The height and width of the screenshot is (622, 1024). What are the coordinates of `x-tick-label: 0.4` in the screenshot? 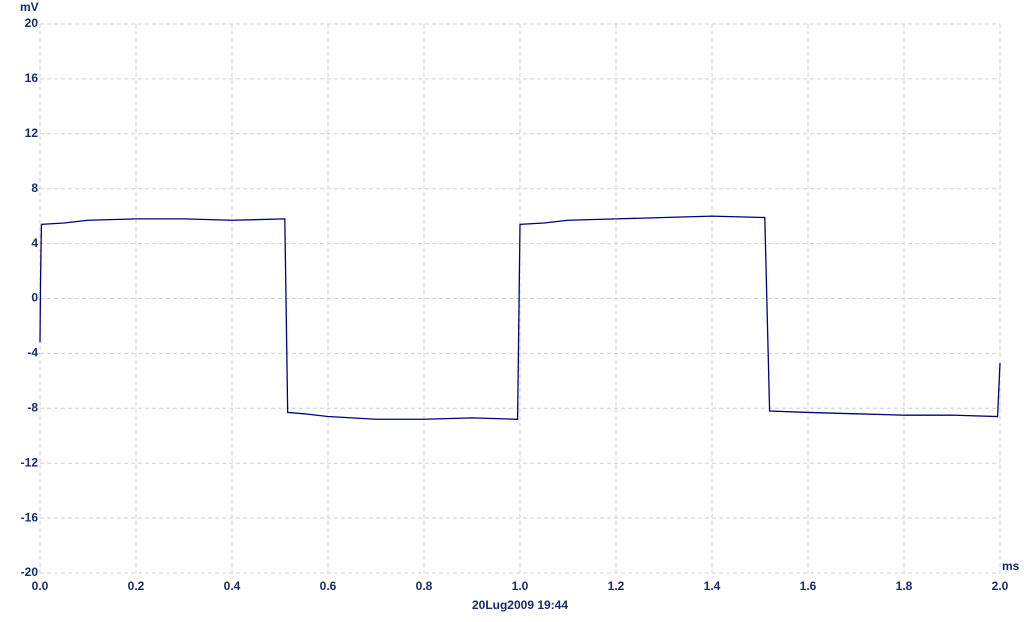 It's located at (232, 586).